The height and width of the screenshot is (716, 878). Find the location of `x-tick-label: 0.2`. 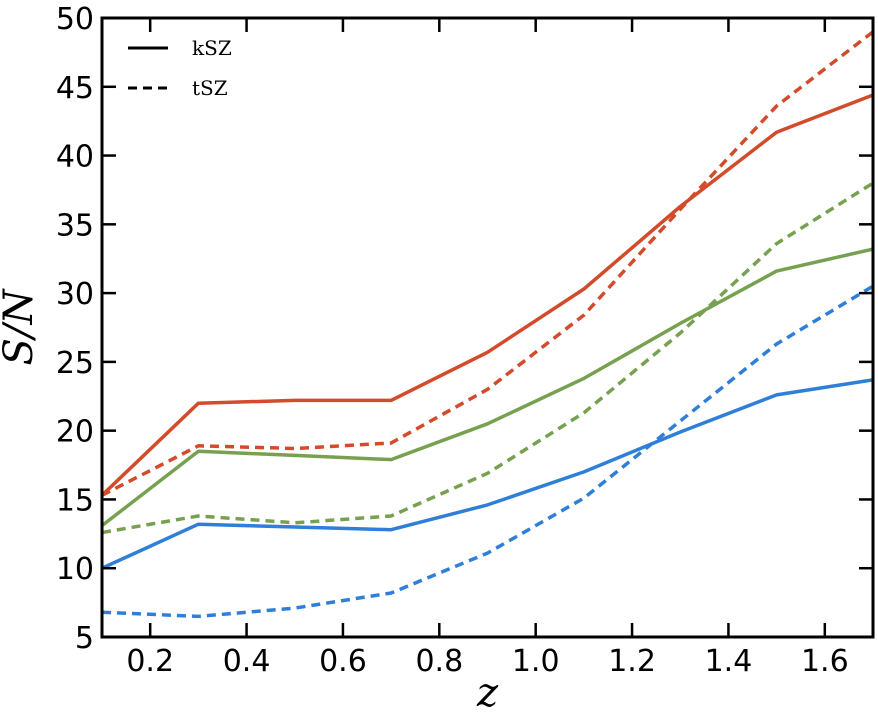

x-tick-label: 0.2 is located at coordinates (150, 661).